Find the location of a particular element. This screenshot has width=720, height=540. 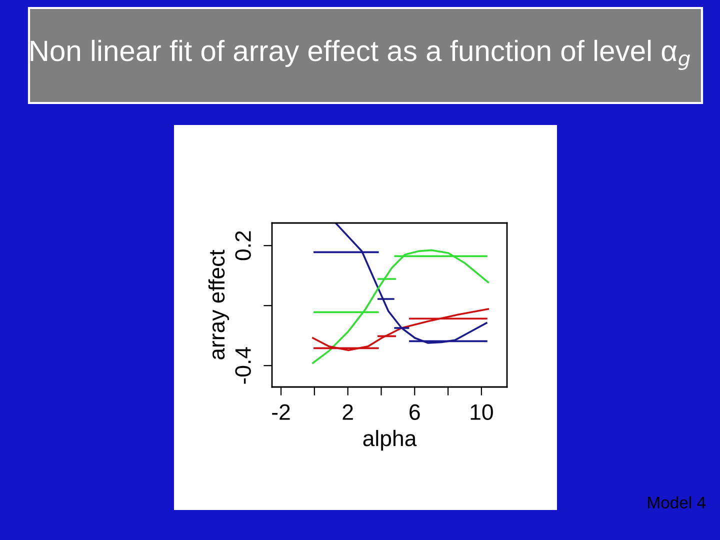

x-tick-label: 6 is located at coordinates (415, 412).